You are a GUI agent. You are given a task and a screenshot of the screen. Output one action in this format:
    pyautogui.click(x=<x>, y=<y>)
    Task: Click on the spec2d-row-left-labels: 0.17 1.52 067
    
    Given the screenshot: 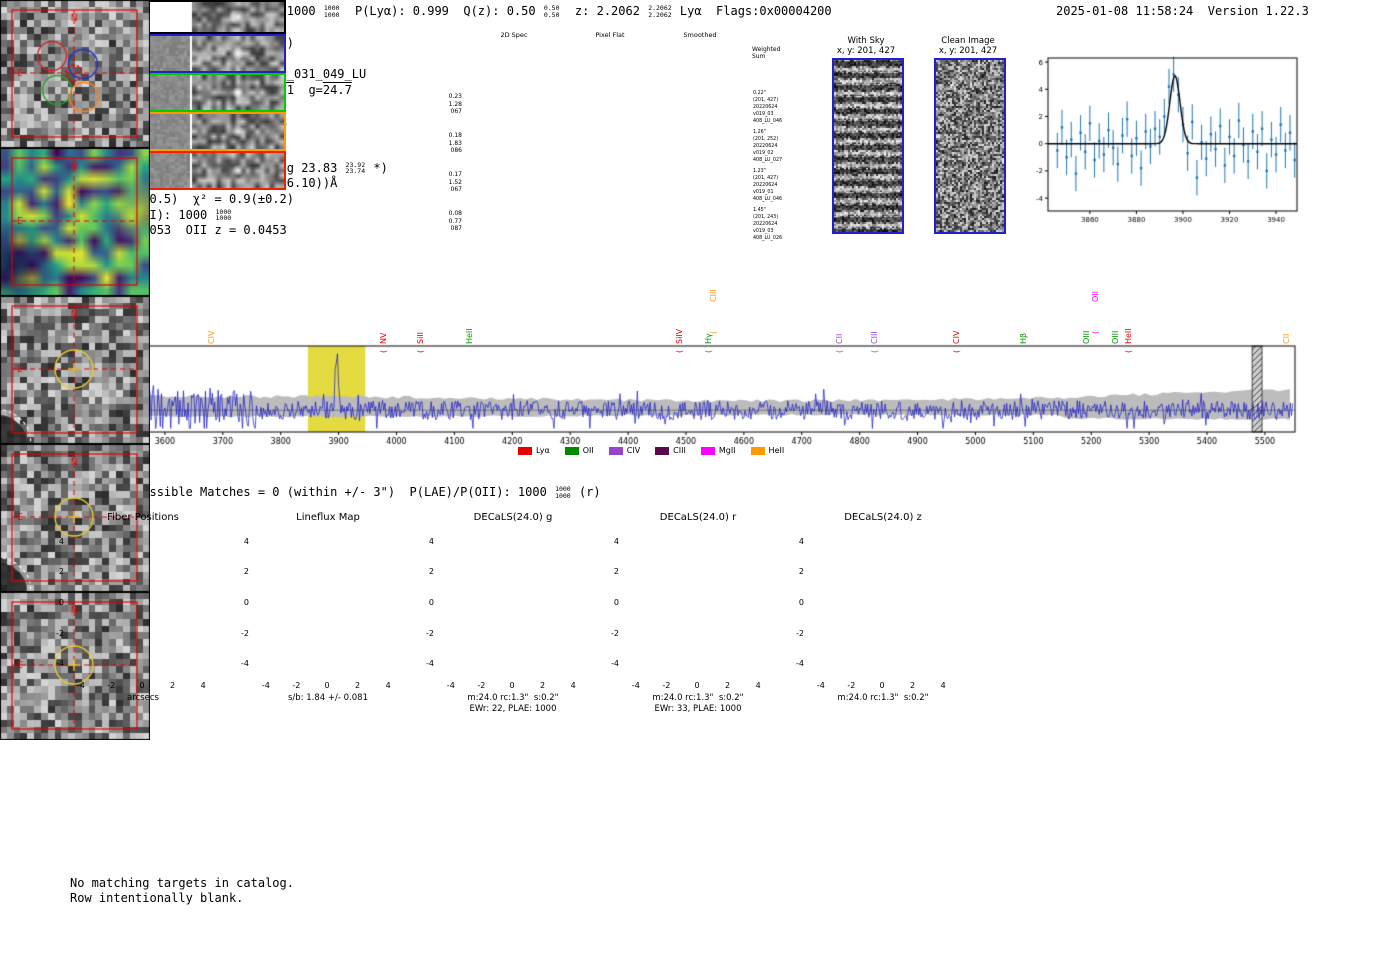 What is the action you would take?
    pyautogui.click(x=449, y=182)
    